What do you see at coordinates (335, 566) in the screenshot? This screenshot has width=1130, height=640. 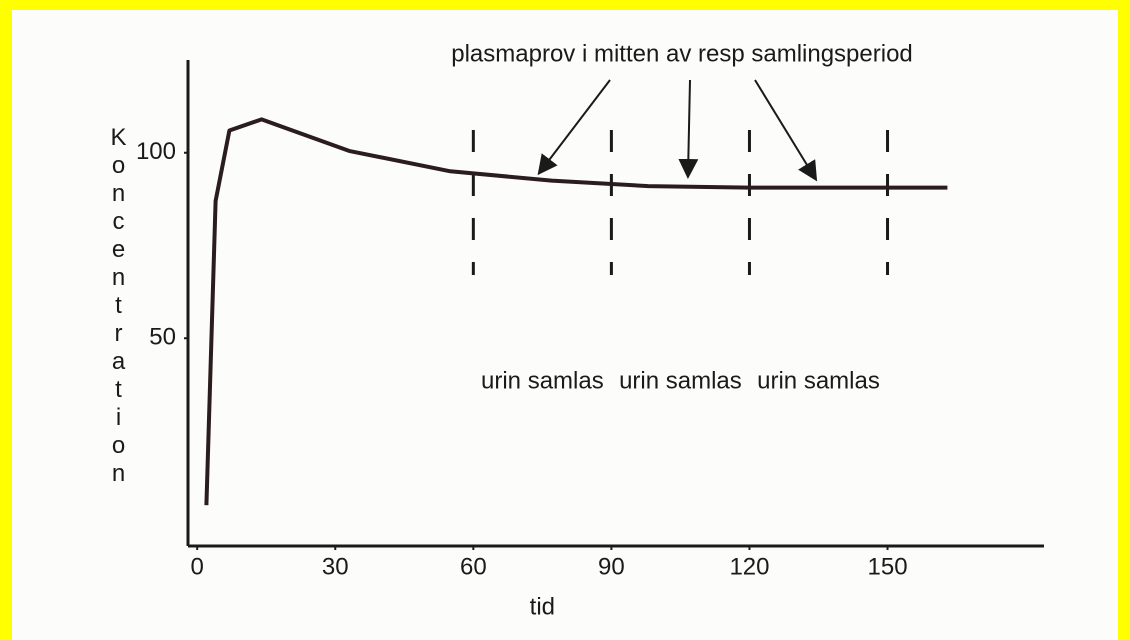 I see `x-tick-label: 30` at bounding box center [335, 566].